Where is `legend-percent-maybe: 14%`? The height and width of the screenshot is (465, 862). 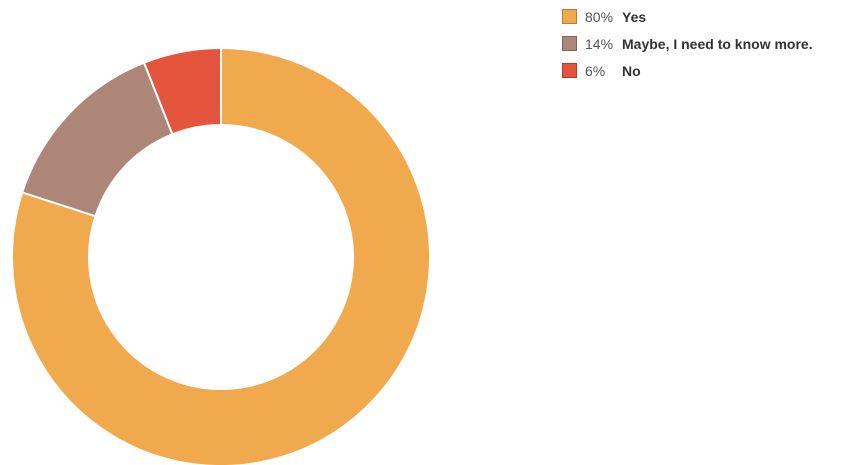 legend-percent-maybe: 14% is located at coordinates (599, 43).